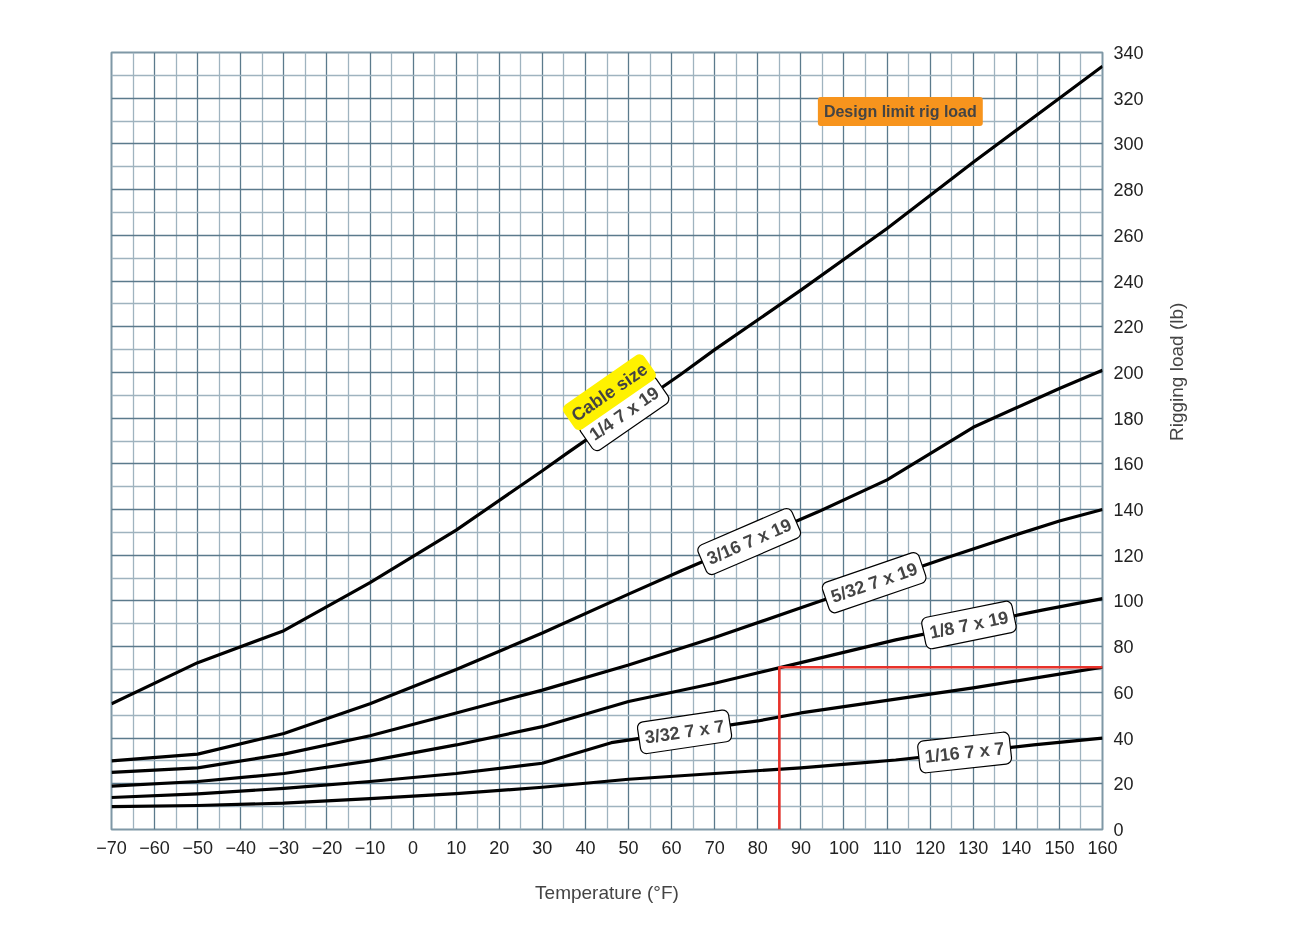 The width and height of the screenshot is (1301, 939). What do you see at coordinates (1177, 371) in the screenshot?
I see `y-axis-title: Rigging load (lb)` at bounding box center [1177, 371].